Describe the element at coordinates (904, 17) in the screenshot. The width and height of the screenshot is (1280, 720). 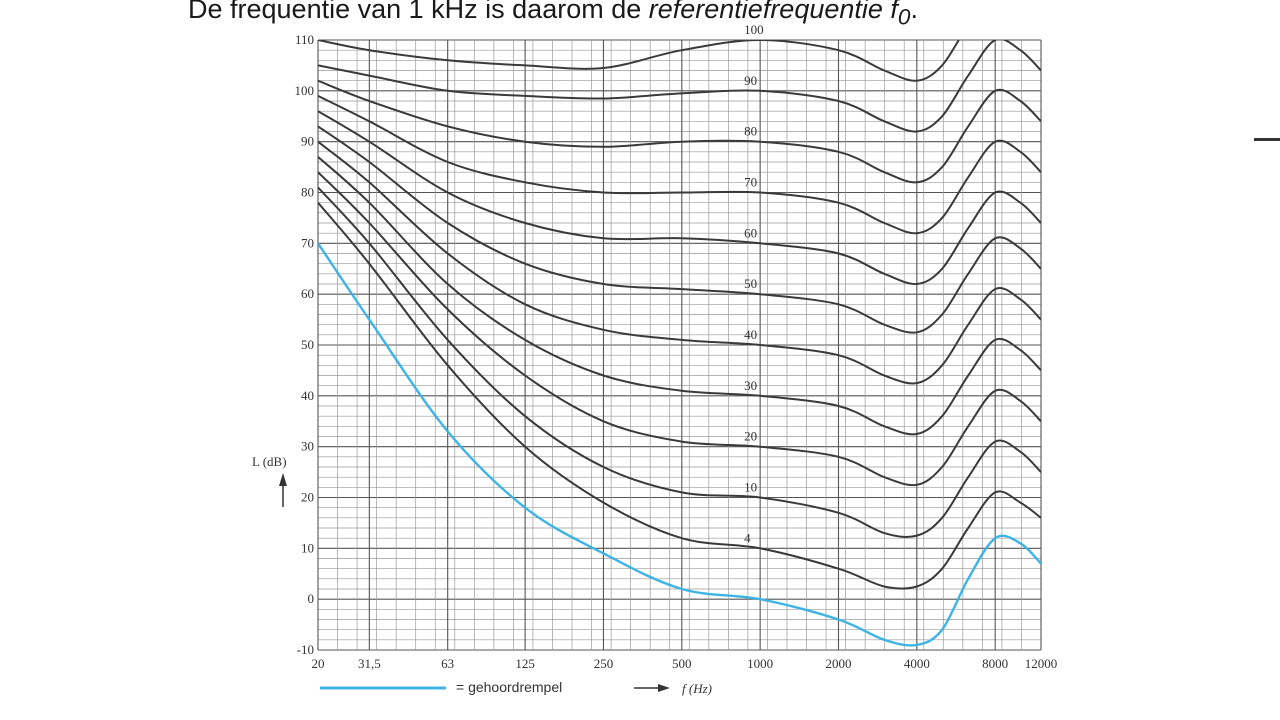
I see `caption-subscript: 0` at that location.